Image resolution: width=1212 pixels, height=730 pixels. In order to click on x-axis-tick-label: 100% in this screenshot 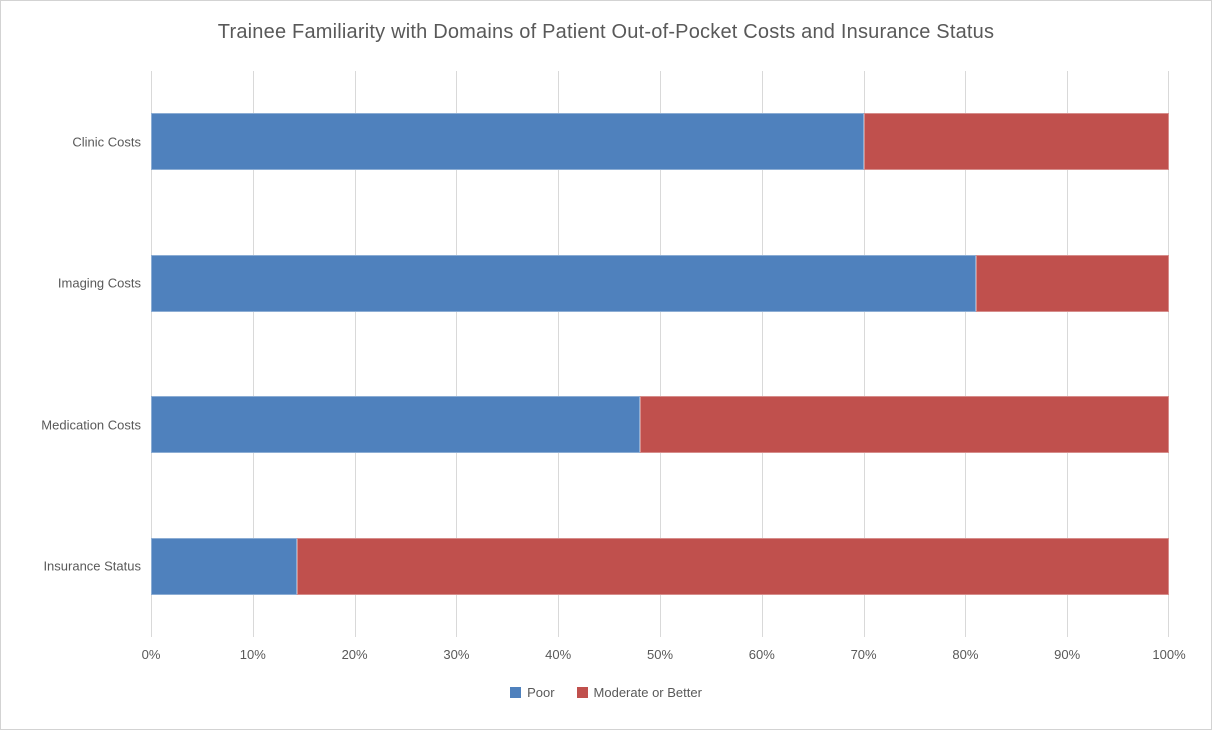, I will do `click(1169, 654)`.